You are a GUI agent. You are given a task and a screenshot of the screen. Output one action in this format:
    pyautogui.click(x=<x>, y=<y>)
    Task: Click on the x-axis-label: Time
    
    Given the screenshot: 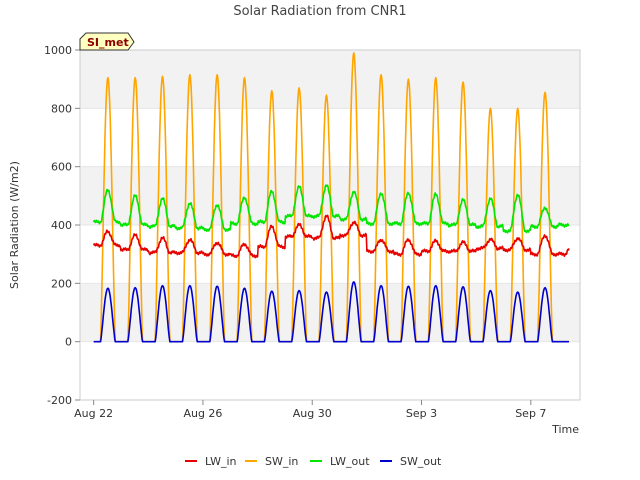 What is the action you would take?
    pyautogui.click(x=565, y=429)
    